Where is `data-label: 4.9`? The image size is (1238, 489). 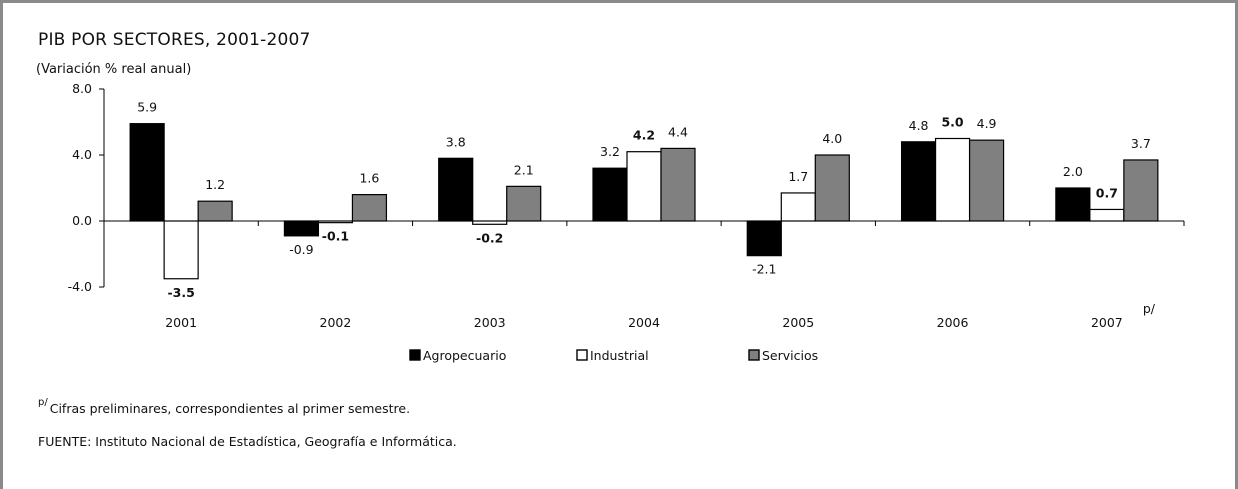
data-label: 4.9 is located at coordinates (987, 123).